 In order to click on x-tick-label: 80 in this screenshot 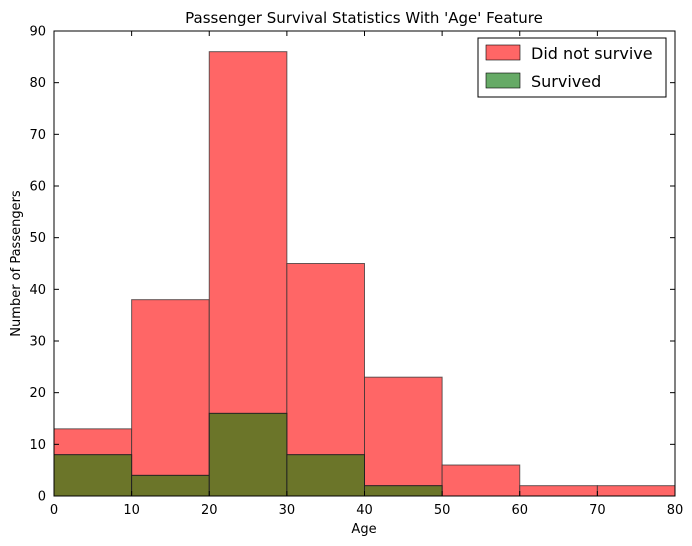, I will do `click(675, 510)`.